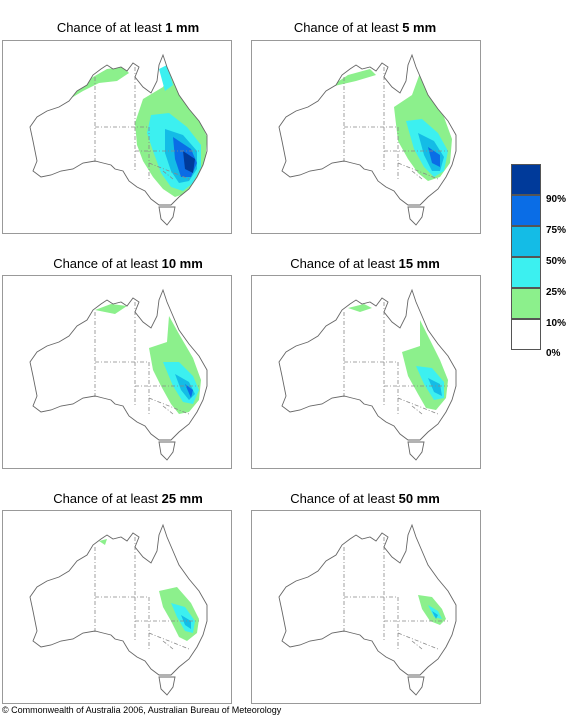 This screenshot has width=570, height=716. I want to click on legend-label-90: 90%, so click(556, 199).